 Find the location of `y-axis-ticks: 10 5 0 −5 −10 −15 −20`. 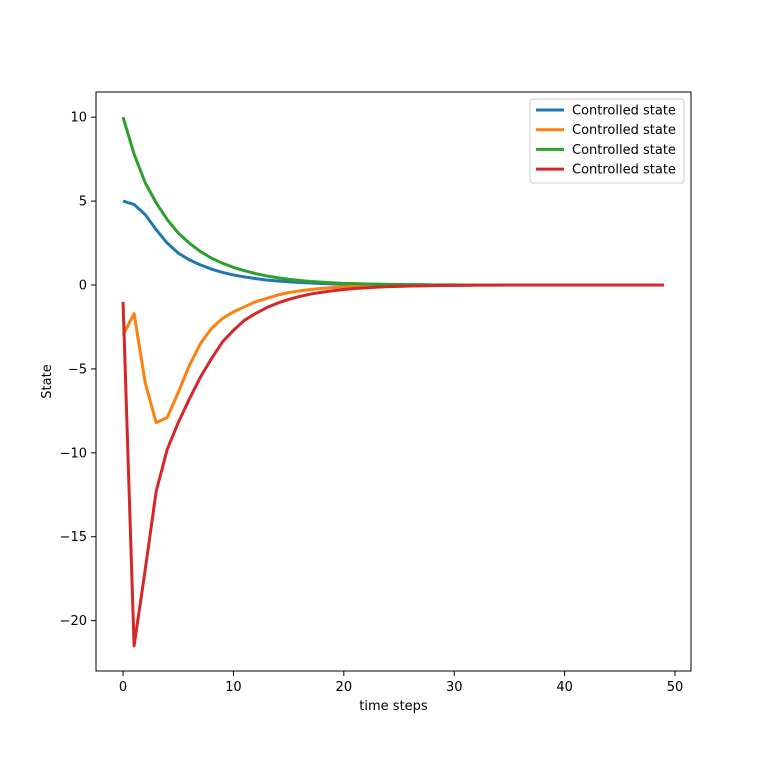

y-axis-ticks: 10 5 0 −5 −10 −15 −20 is located at coordinates (78, 370).